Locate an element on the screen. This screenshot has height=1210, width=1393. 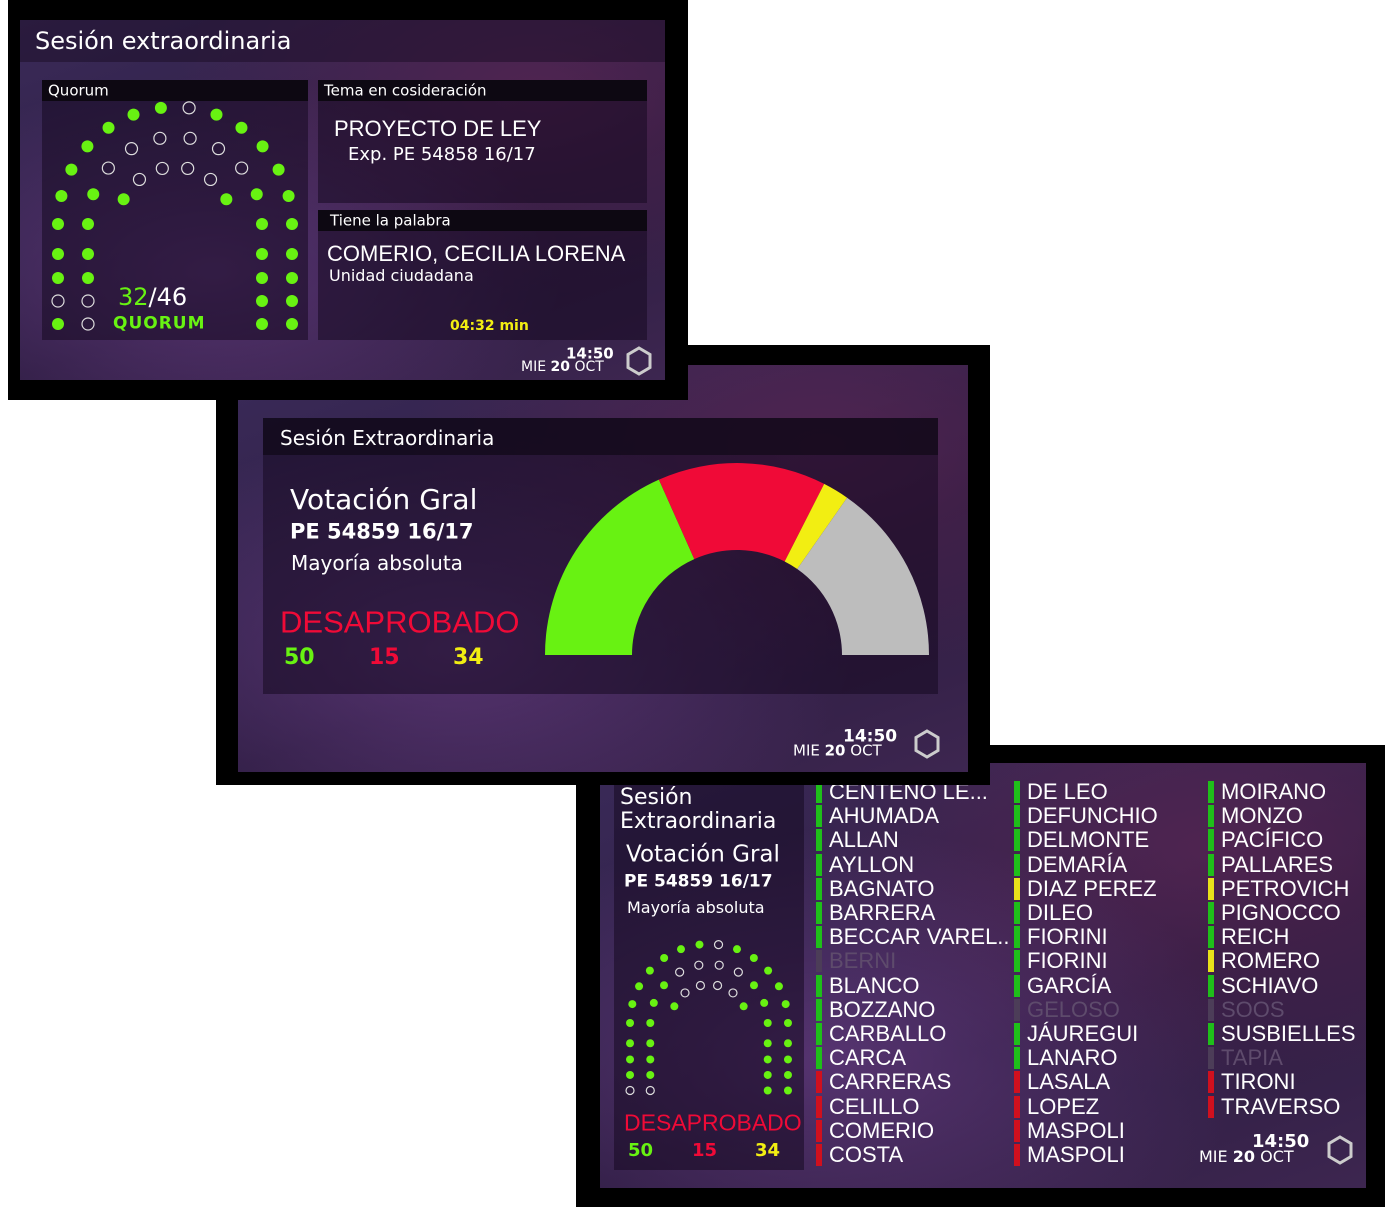
member-name: AYLLON is located at coordinates (872, 864).